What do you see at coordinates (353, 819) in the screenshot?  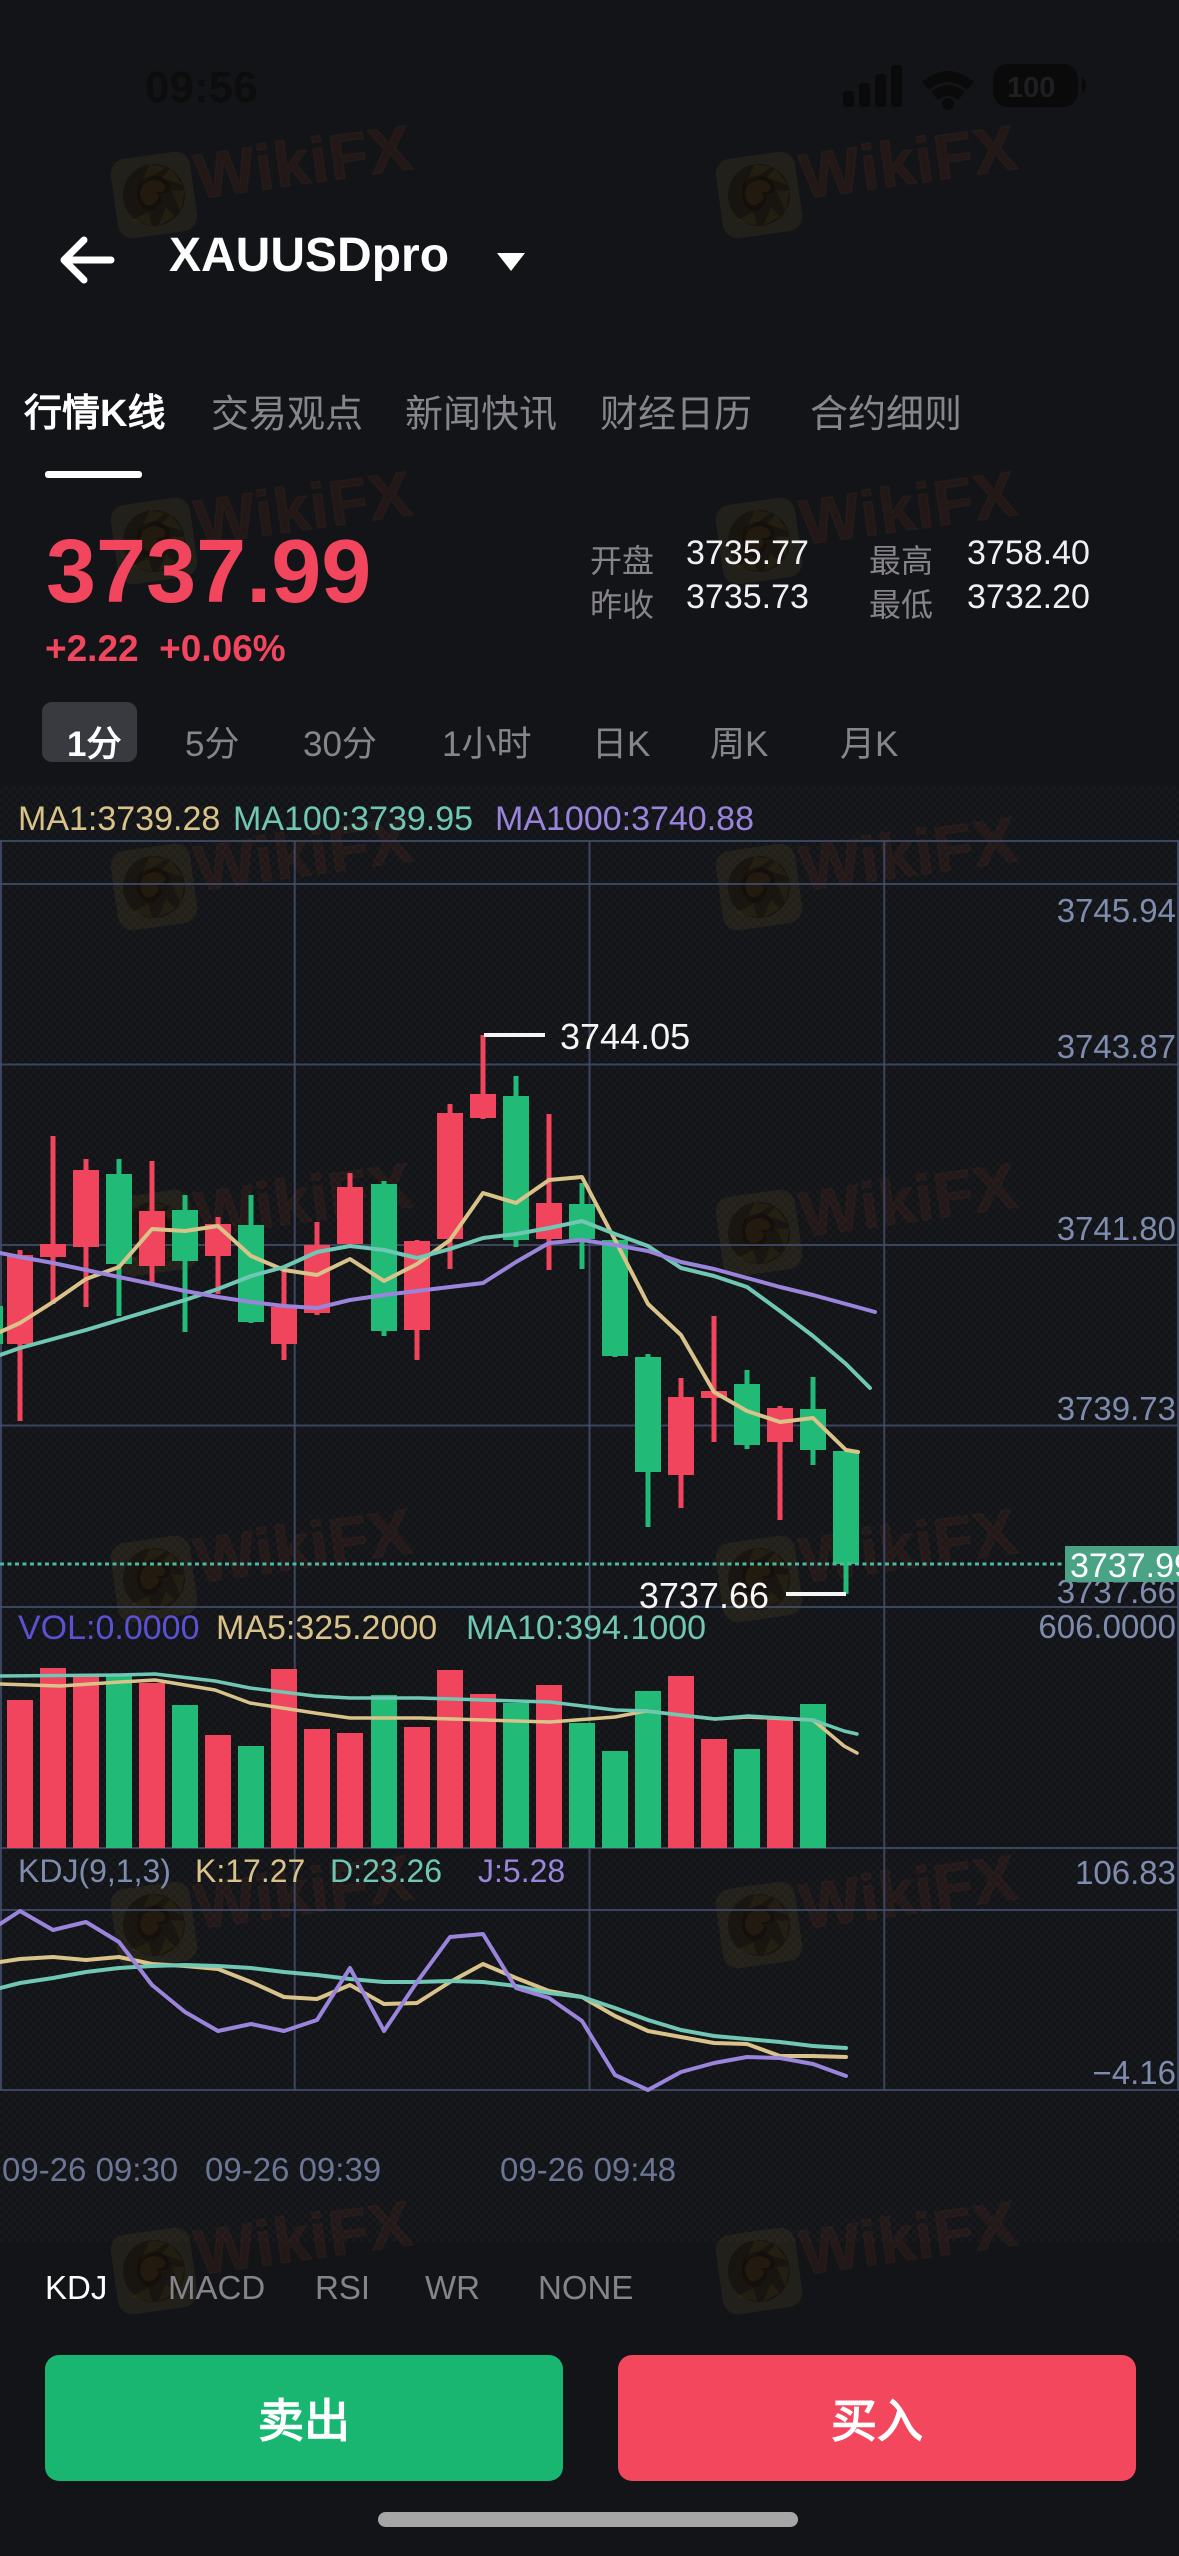 I see `svg-text: MA100:3739.95` at bounding box center [353, 819].